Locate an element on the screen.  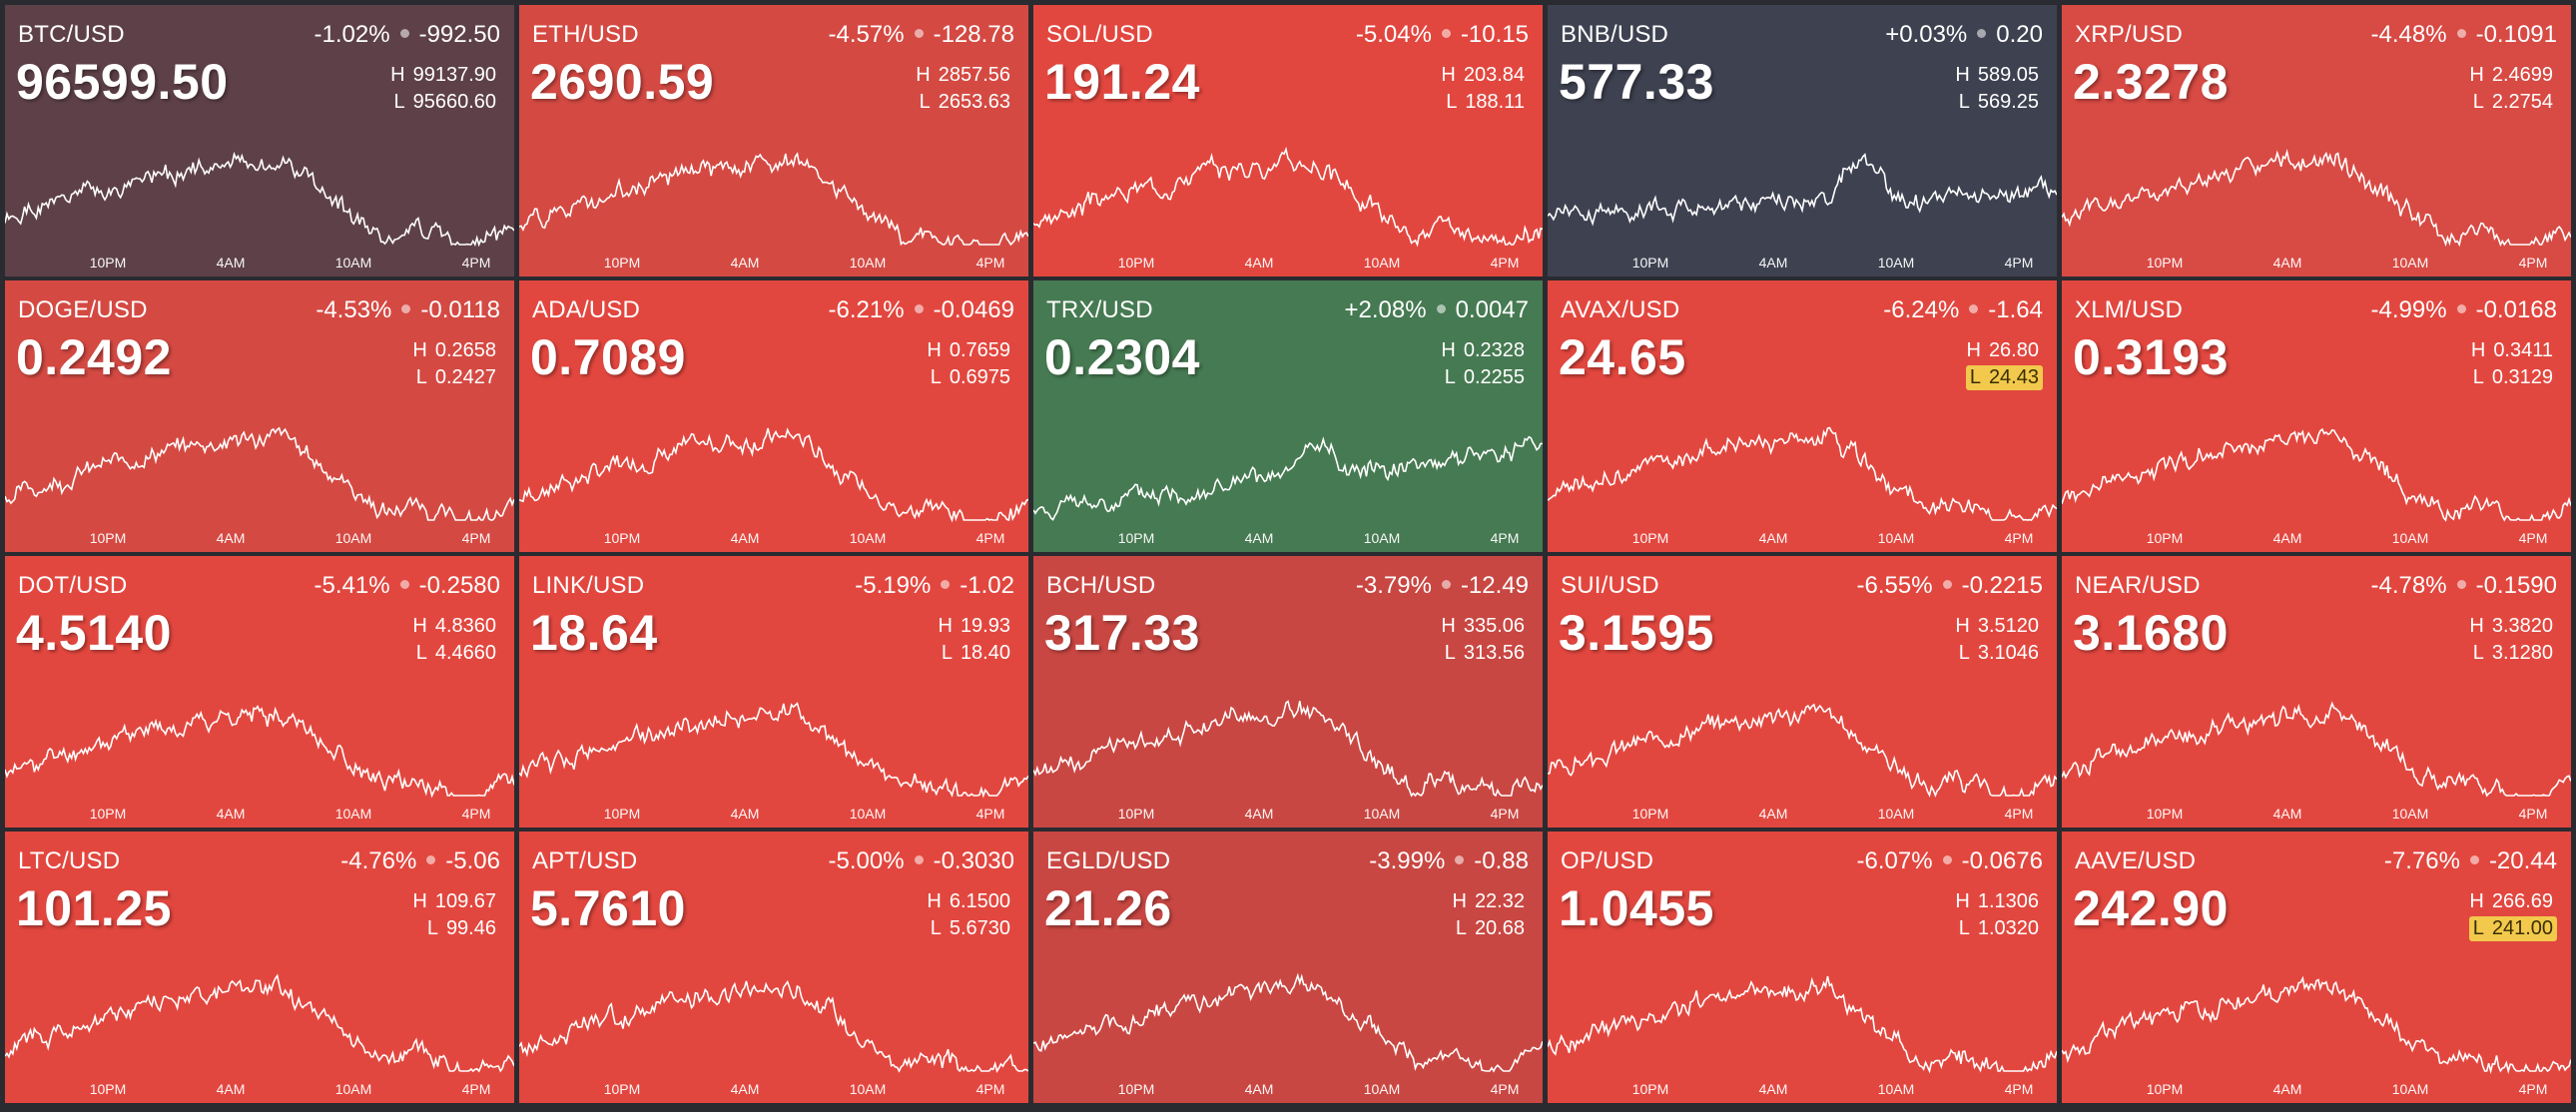
high-value: H 589.05 is located at coordinates (1997, 75).